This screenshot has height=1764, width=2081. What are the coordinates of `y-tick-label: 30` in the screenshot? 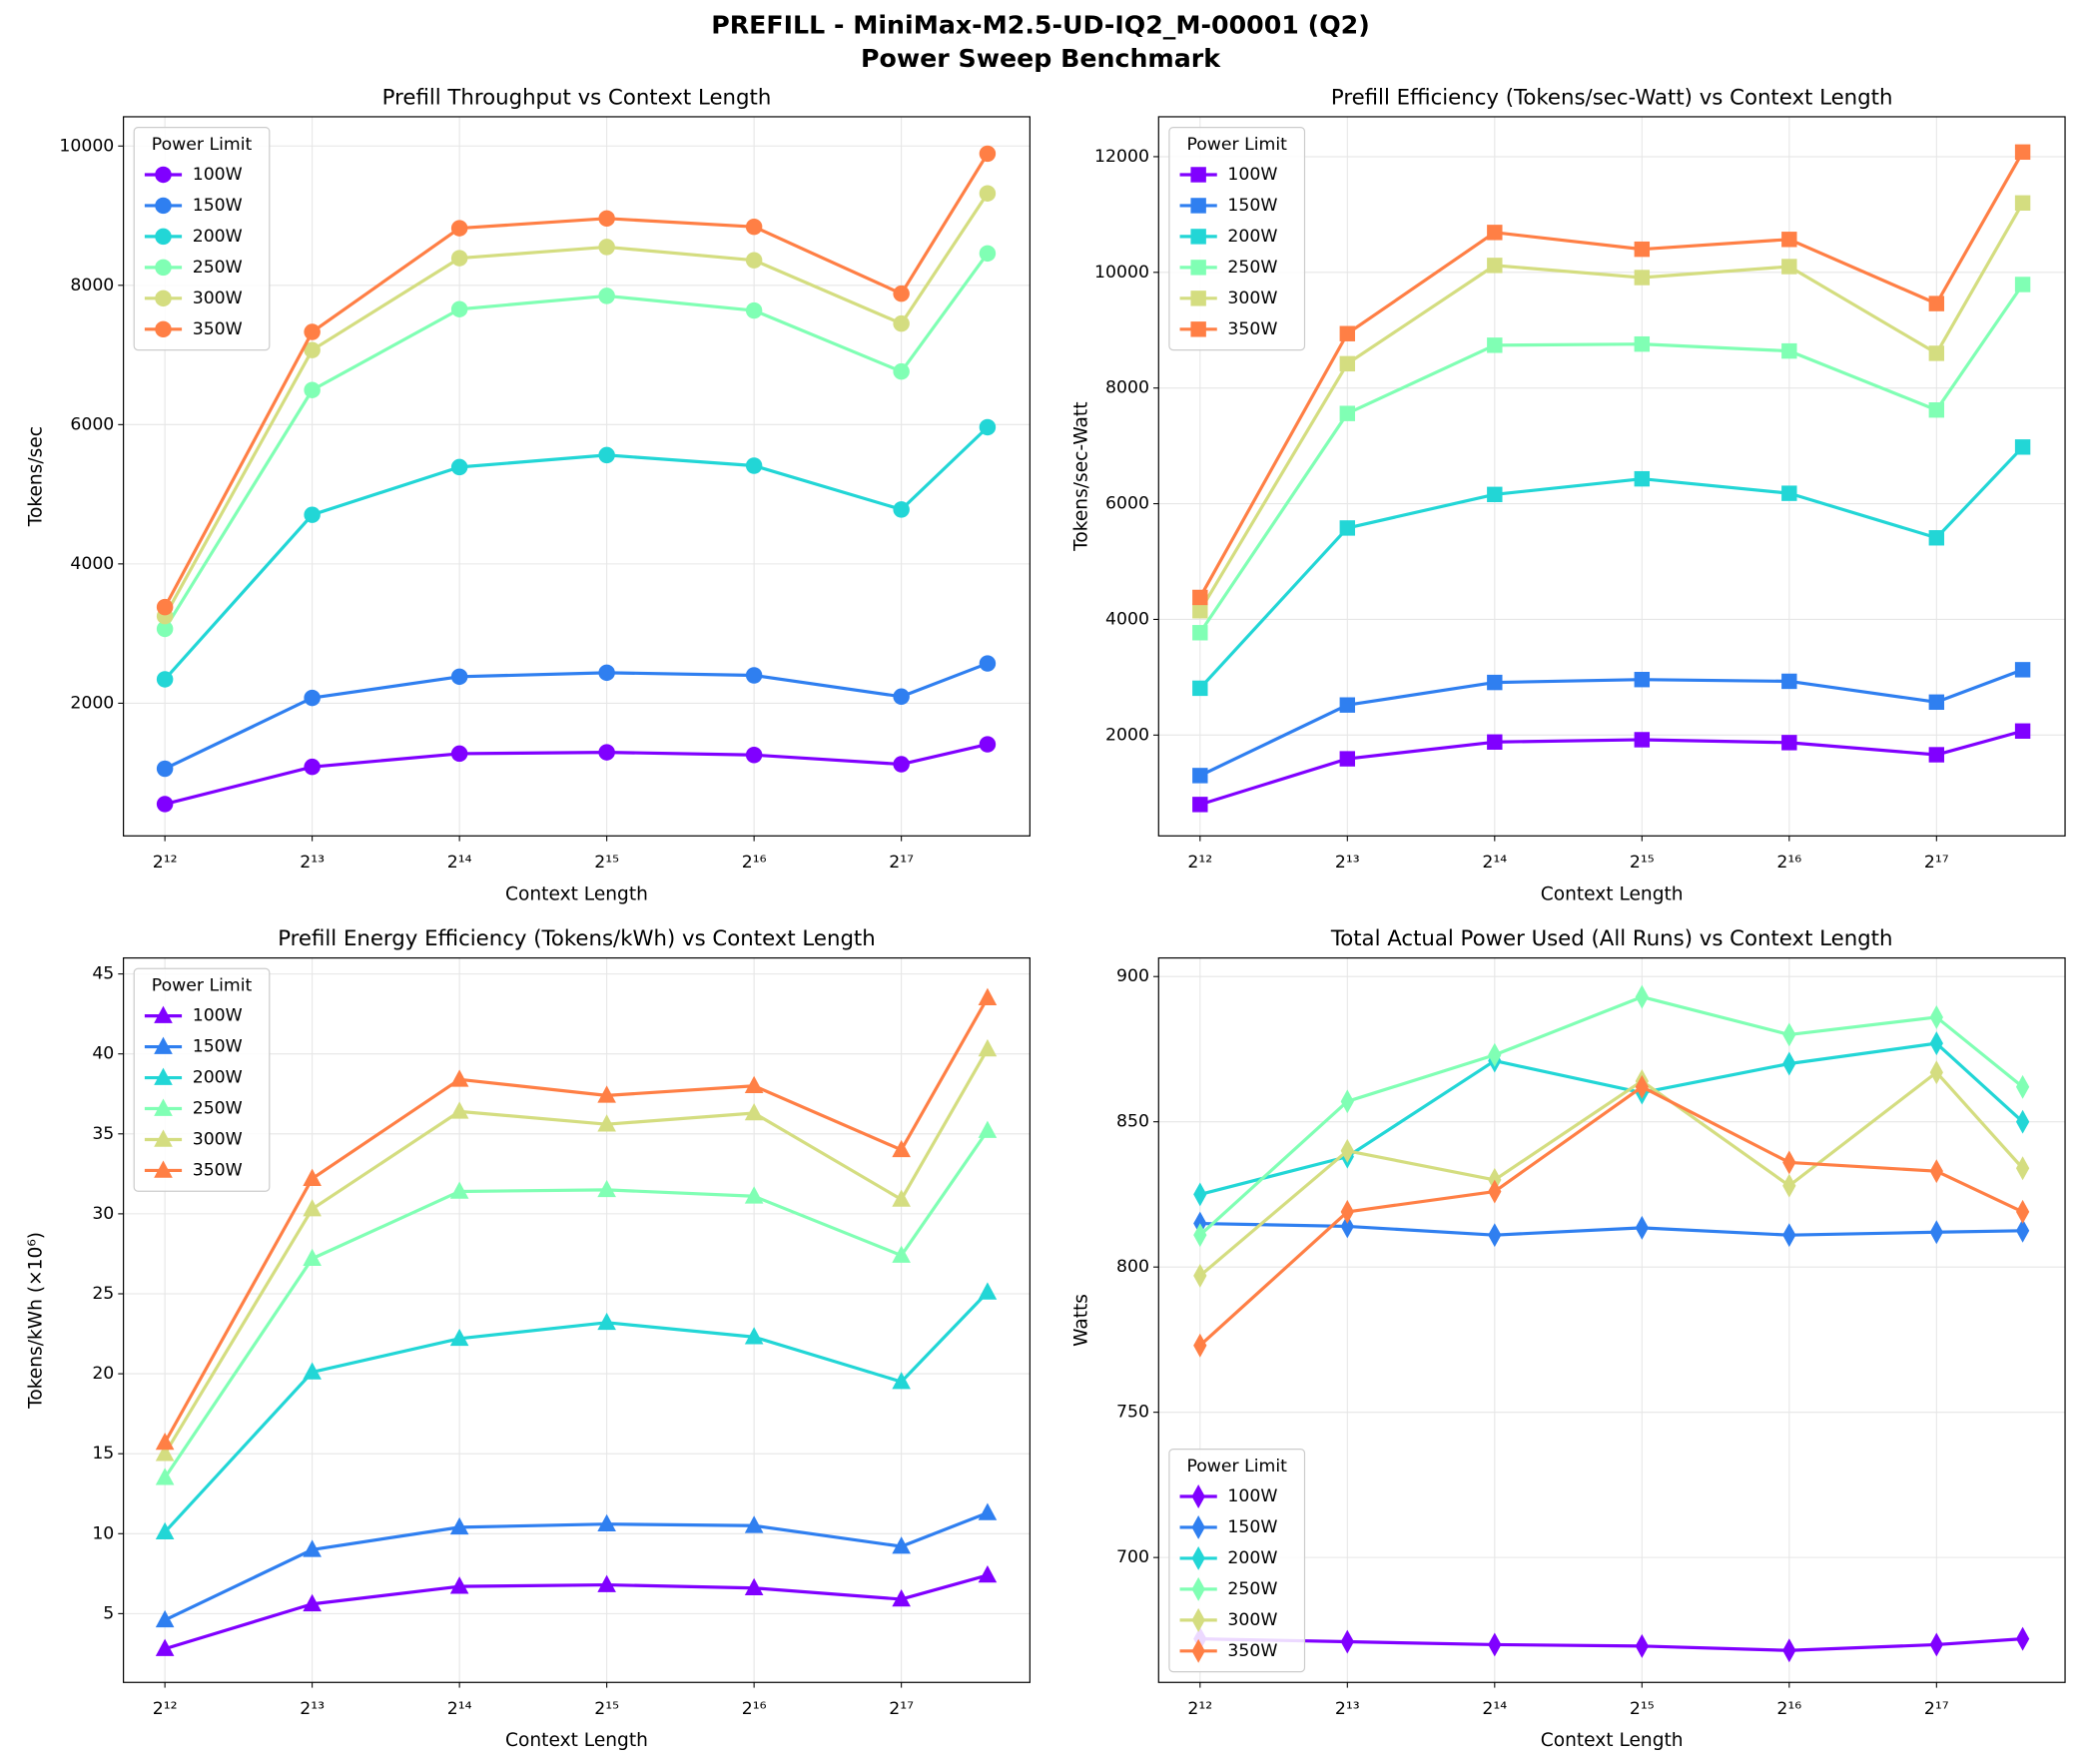 It's located at (103, 1214).